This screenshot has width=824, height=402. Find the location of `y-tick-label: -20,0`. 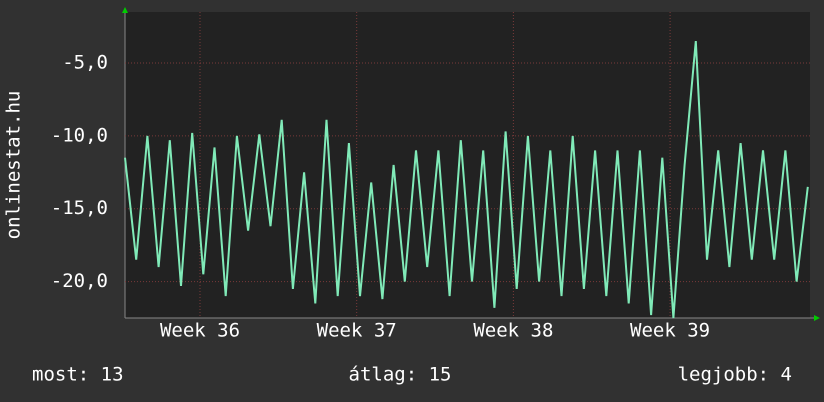

y-tick-label: -20,0 is located at coordinates (79, 281).